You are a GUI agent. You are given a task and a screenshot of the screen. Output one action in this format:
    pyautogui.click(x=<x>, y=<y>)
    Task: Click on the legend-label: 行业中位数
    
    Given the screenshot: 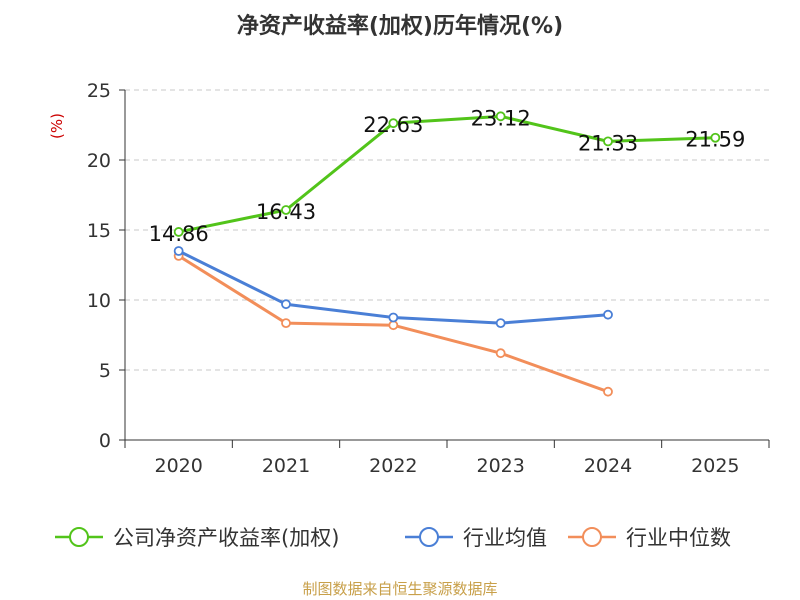 What is the action you would take?
    pyautogui.click(x=678, y=538)
    